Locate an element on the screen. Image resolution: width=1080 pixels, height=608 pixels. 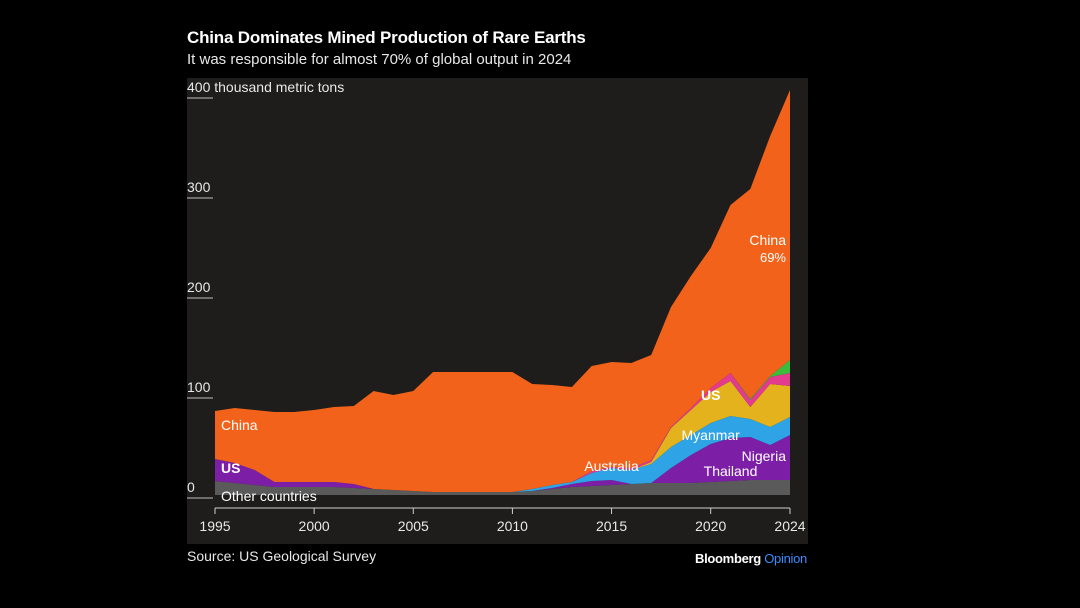
y-tick-label: 300 is located at coordinates (199, 187).